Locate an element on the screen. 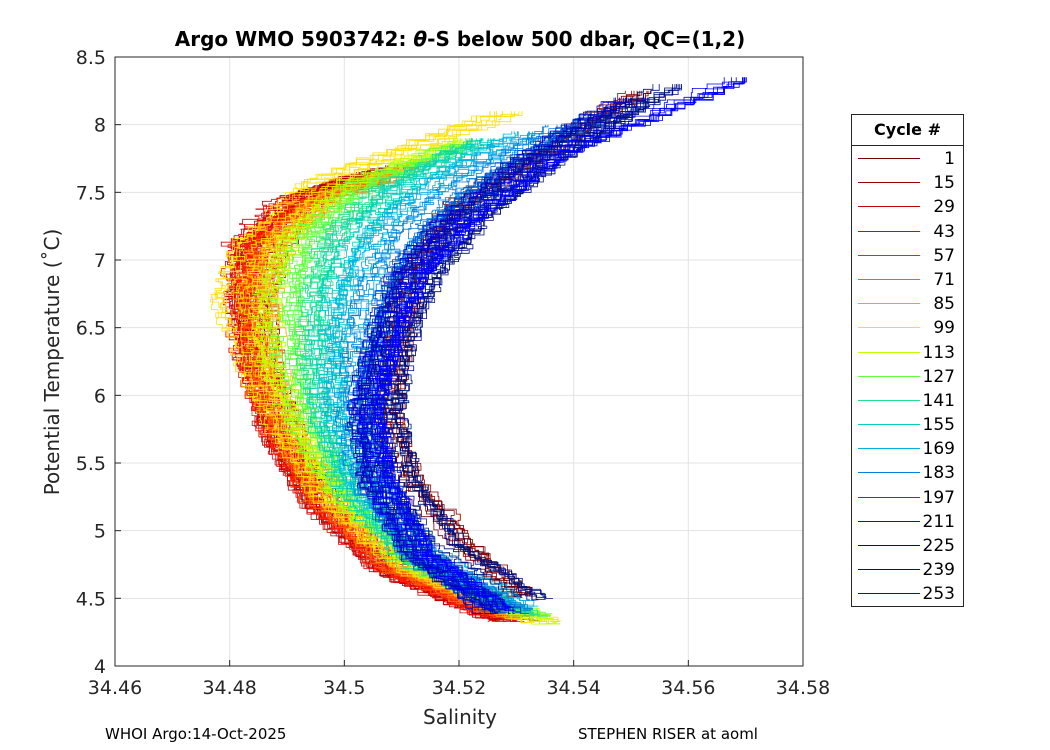  legend-entry: 127 is located at coordinates (907, 376).